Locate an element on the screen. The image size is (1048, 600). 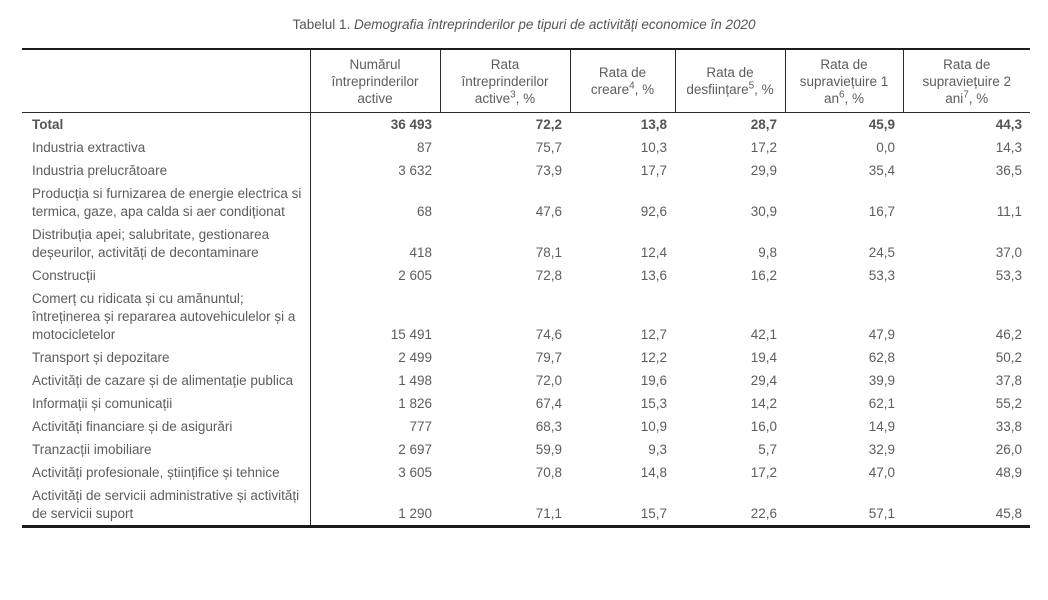
cell-value: 12,4 is located at coordinates (653, 252).